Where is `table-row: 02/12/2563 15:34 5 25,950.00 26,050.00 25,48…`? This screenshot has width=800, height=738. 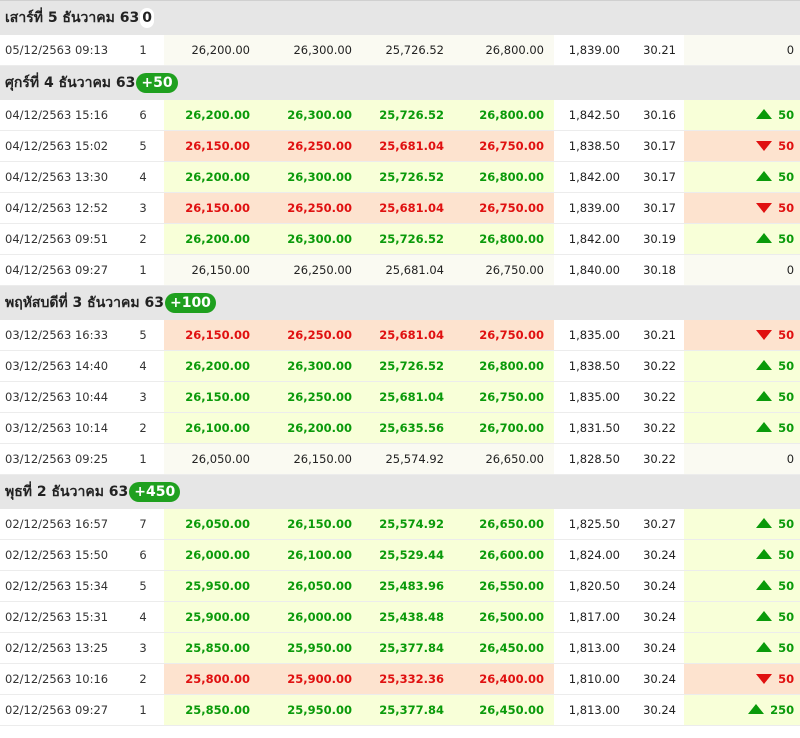
table-row: 02/12/2563 15:34 5 25,950.00 26,050.00 25,48… is located at coordinates (400, 586).